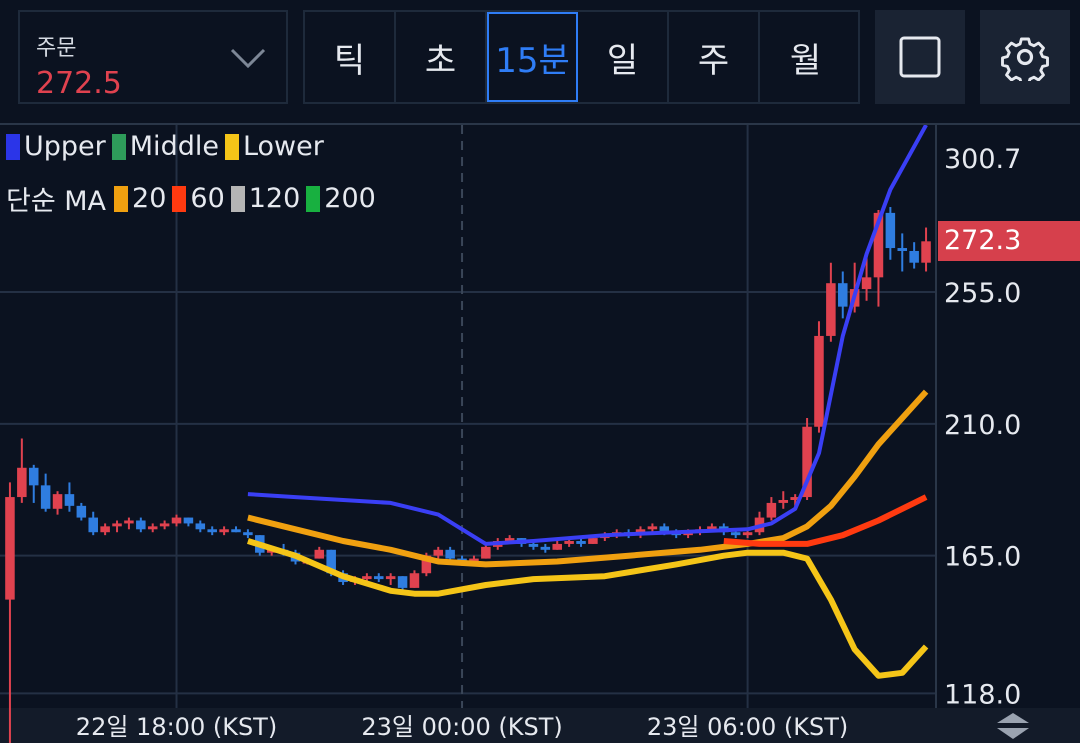 The height and width of the screenshot is (743, 1080). Describe the element at coordinates (153, 57) in the screenshot. I see `order-type-dropdown: 주문 272.5` at that location.